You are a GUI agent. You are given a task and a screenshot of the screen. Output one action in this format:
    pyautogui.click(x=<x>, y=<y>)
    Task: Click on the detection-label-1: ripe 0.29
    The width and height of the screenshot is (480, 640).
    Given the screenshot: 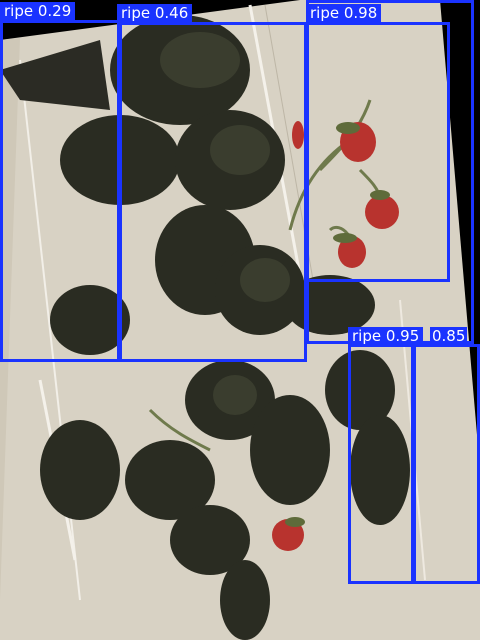 What is the action you would take?
    pyautogui.click(x=38, y=11)
    